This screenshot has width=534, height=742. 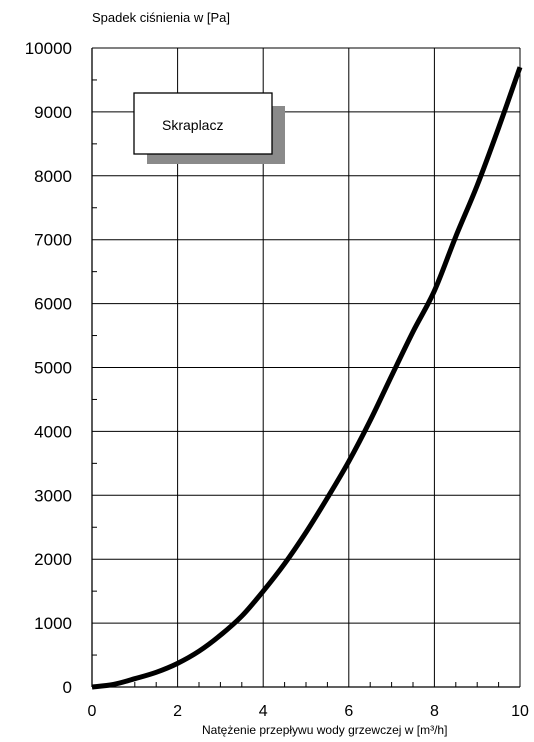 I want to click on legend-frame, so click(x=203, y=123).